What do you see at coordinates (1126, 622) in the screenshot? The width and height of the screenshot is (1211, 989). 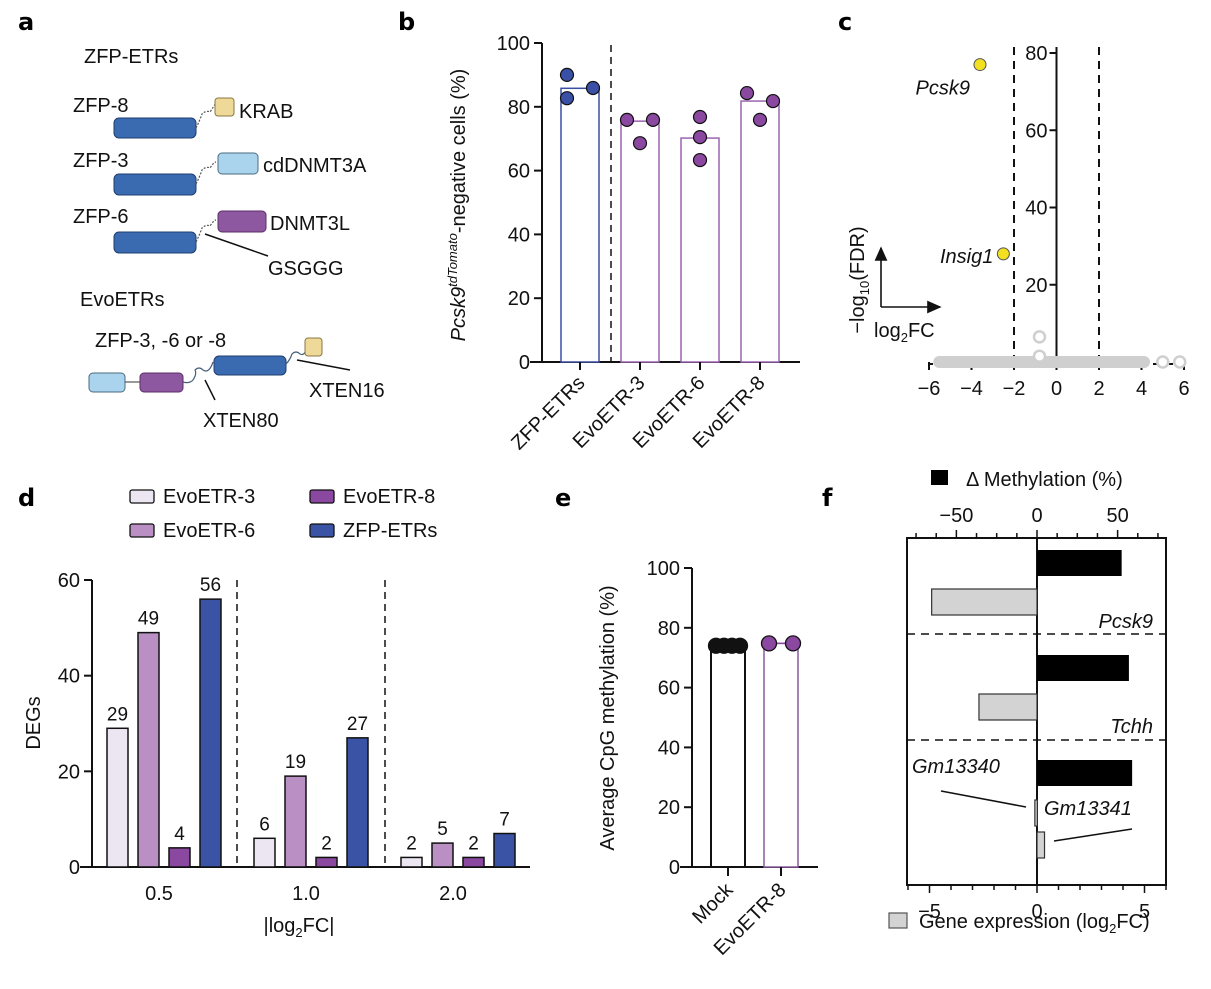 I see `gene-label: Pcsk9` at bounding box center [1126, 622].